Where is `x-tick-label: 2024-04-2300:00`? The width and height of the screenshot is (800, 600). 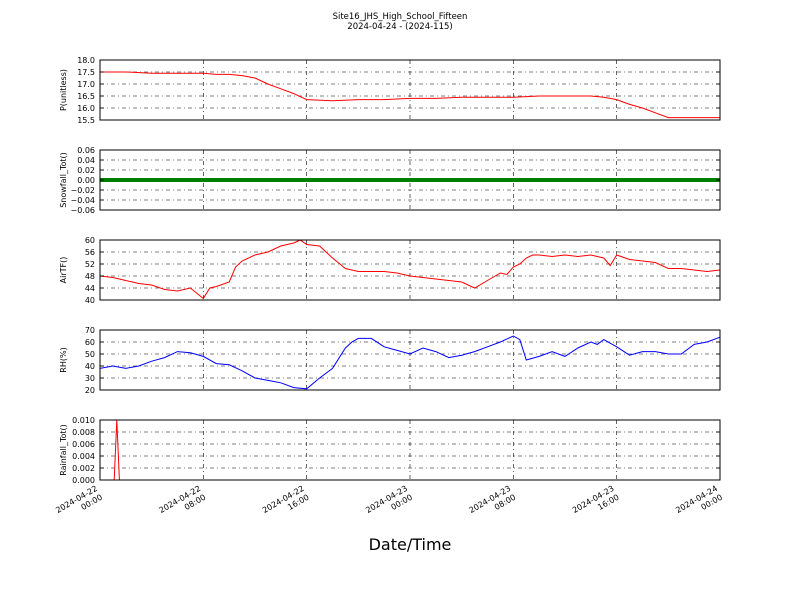
x-tick-label: 2024-04-2300:00 is located at coordinates (389, 504).